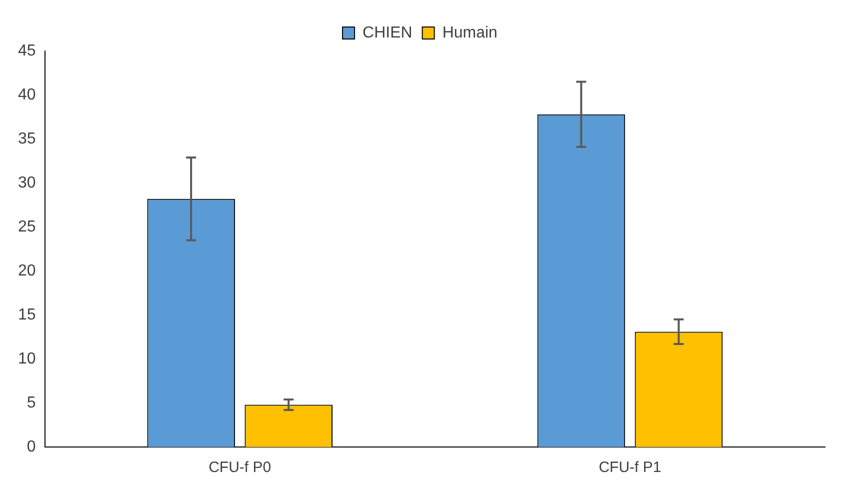 Image resolution: width=845 pixels, height=499 pixels. I want to click on legend-label: Humain, so click(470, 33).